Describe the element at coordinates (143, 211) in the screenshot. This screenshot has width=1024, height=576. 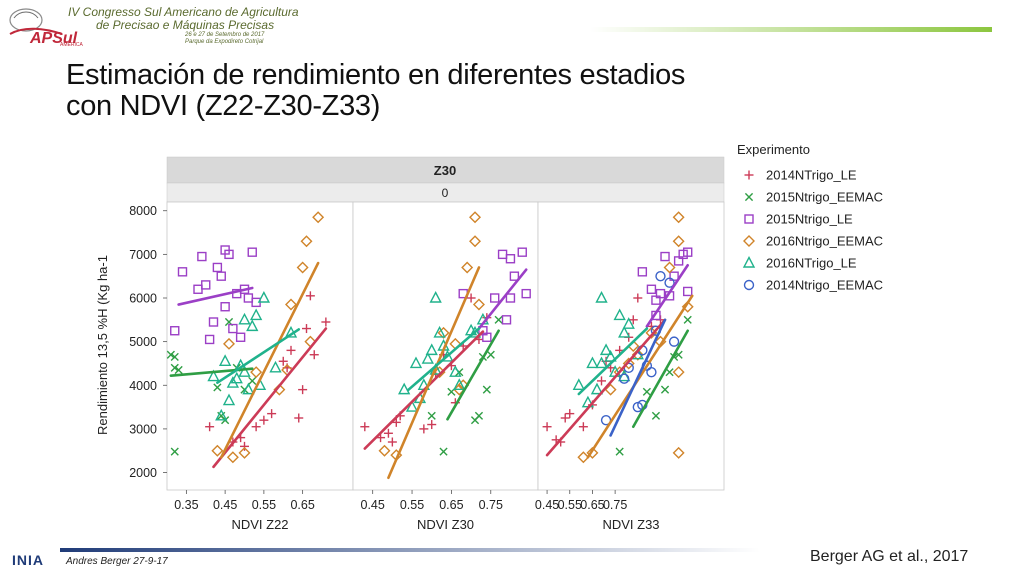
I see `y-tick-label: 8000` at that location.